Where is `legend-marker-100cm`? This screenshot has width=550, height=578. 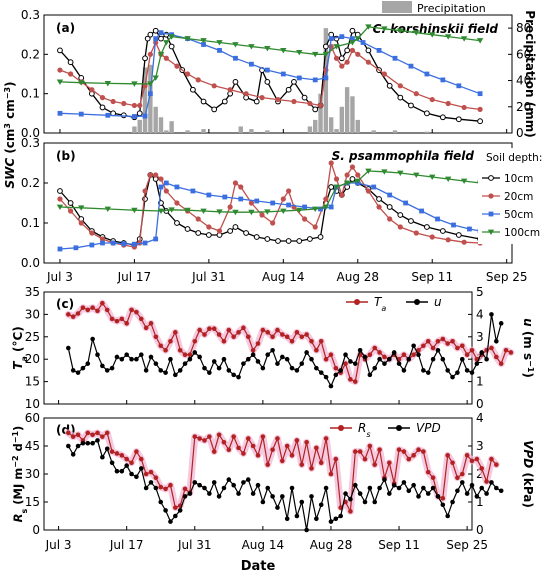
legend-marker-100cm is located at coordinates (491, 232).